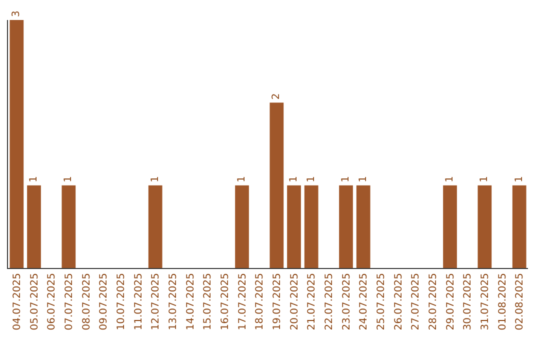  I want to click on x-tick-label: 31.07.2025, so click(485, 301).